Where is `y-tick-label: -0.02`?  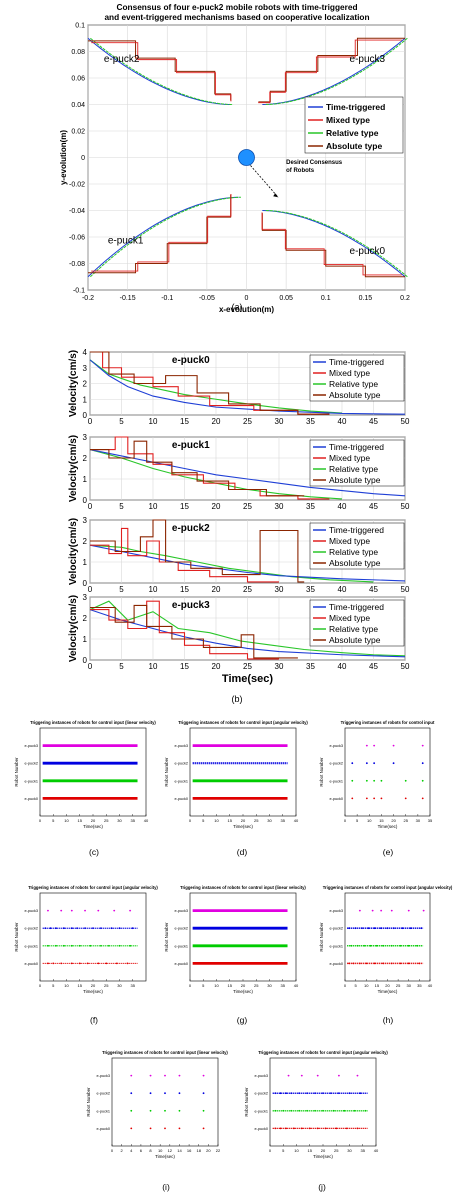
y-tick-label: -0.02 is located at coordinates (77, 185).